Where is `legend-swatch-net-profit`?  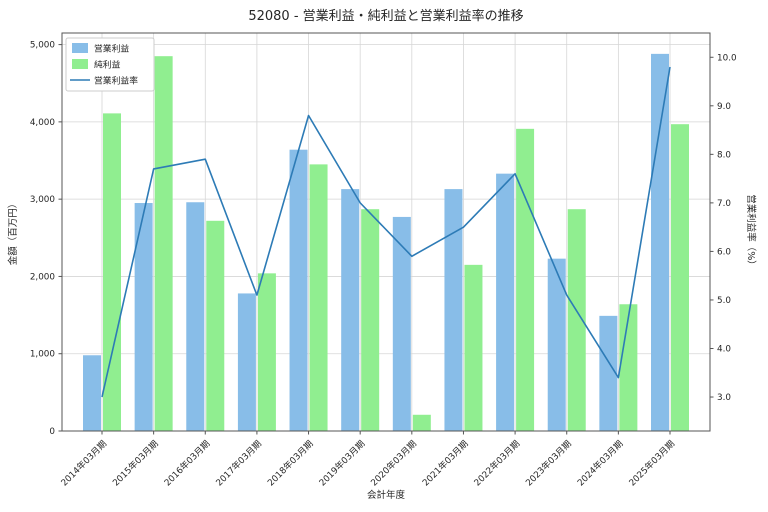 legend-swatch-net-profit is located at coordinates (80, 64).